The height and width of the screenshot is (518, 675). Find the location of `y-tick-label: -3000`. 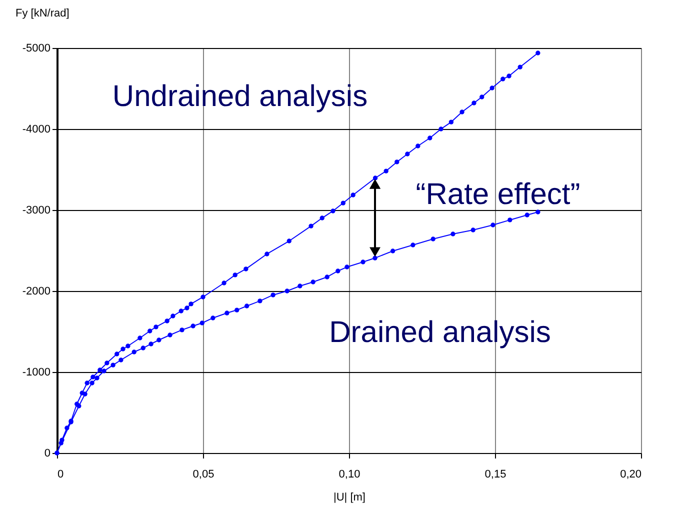

y-tick-label: -3000 is located at coordinates (36, 210).